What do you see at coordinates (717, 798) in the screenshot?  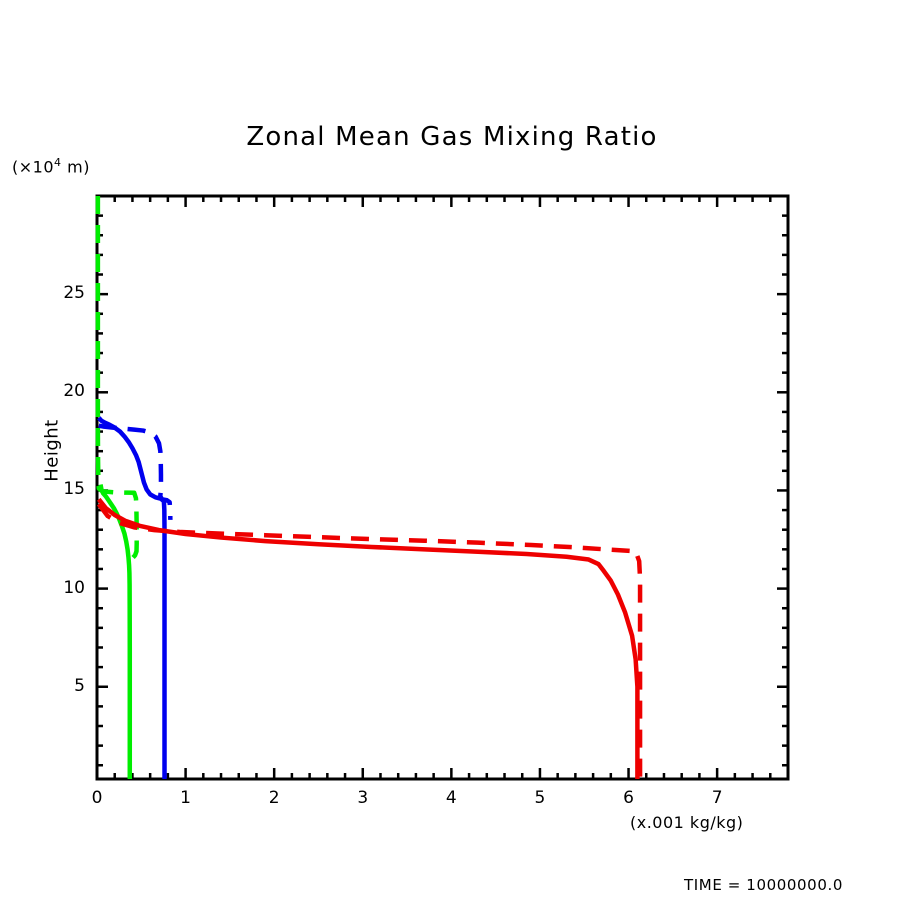 I see `x-tick-label: 7` at bounding box center [717, 798].